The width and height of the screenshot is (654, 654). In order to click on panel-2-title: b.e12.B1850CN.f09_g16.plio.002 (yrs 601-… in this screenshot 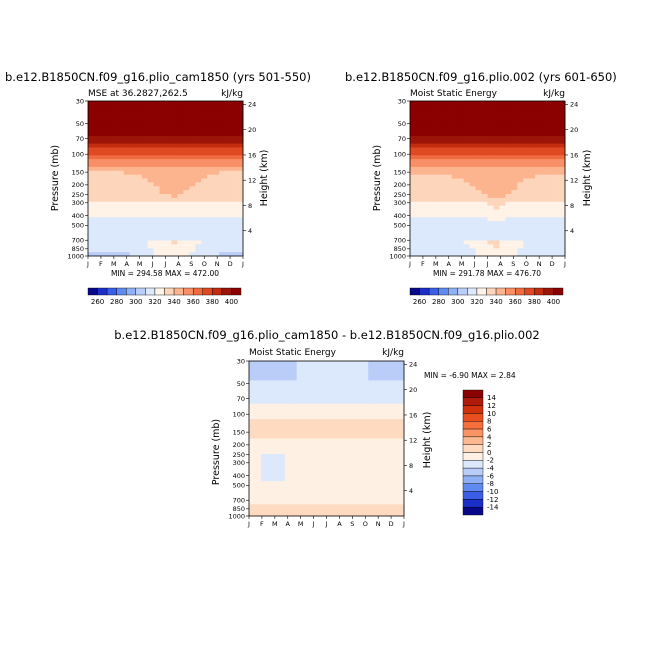, I will do `click(481, 77)`.